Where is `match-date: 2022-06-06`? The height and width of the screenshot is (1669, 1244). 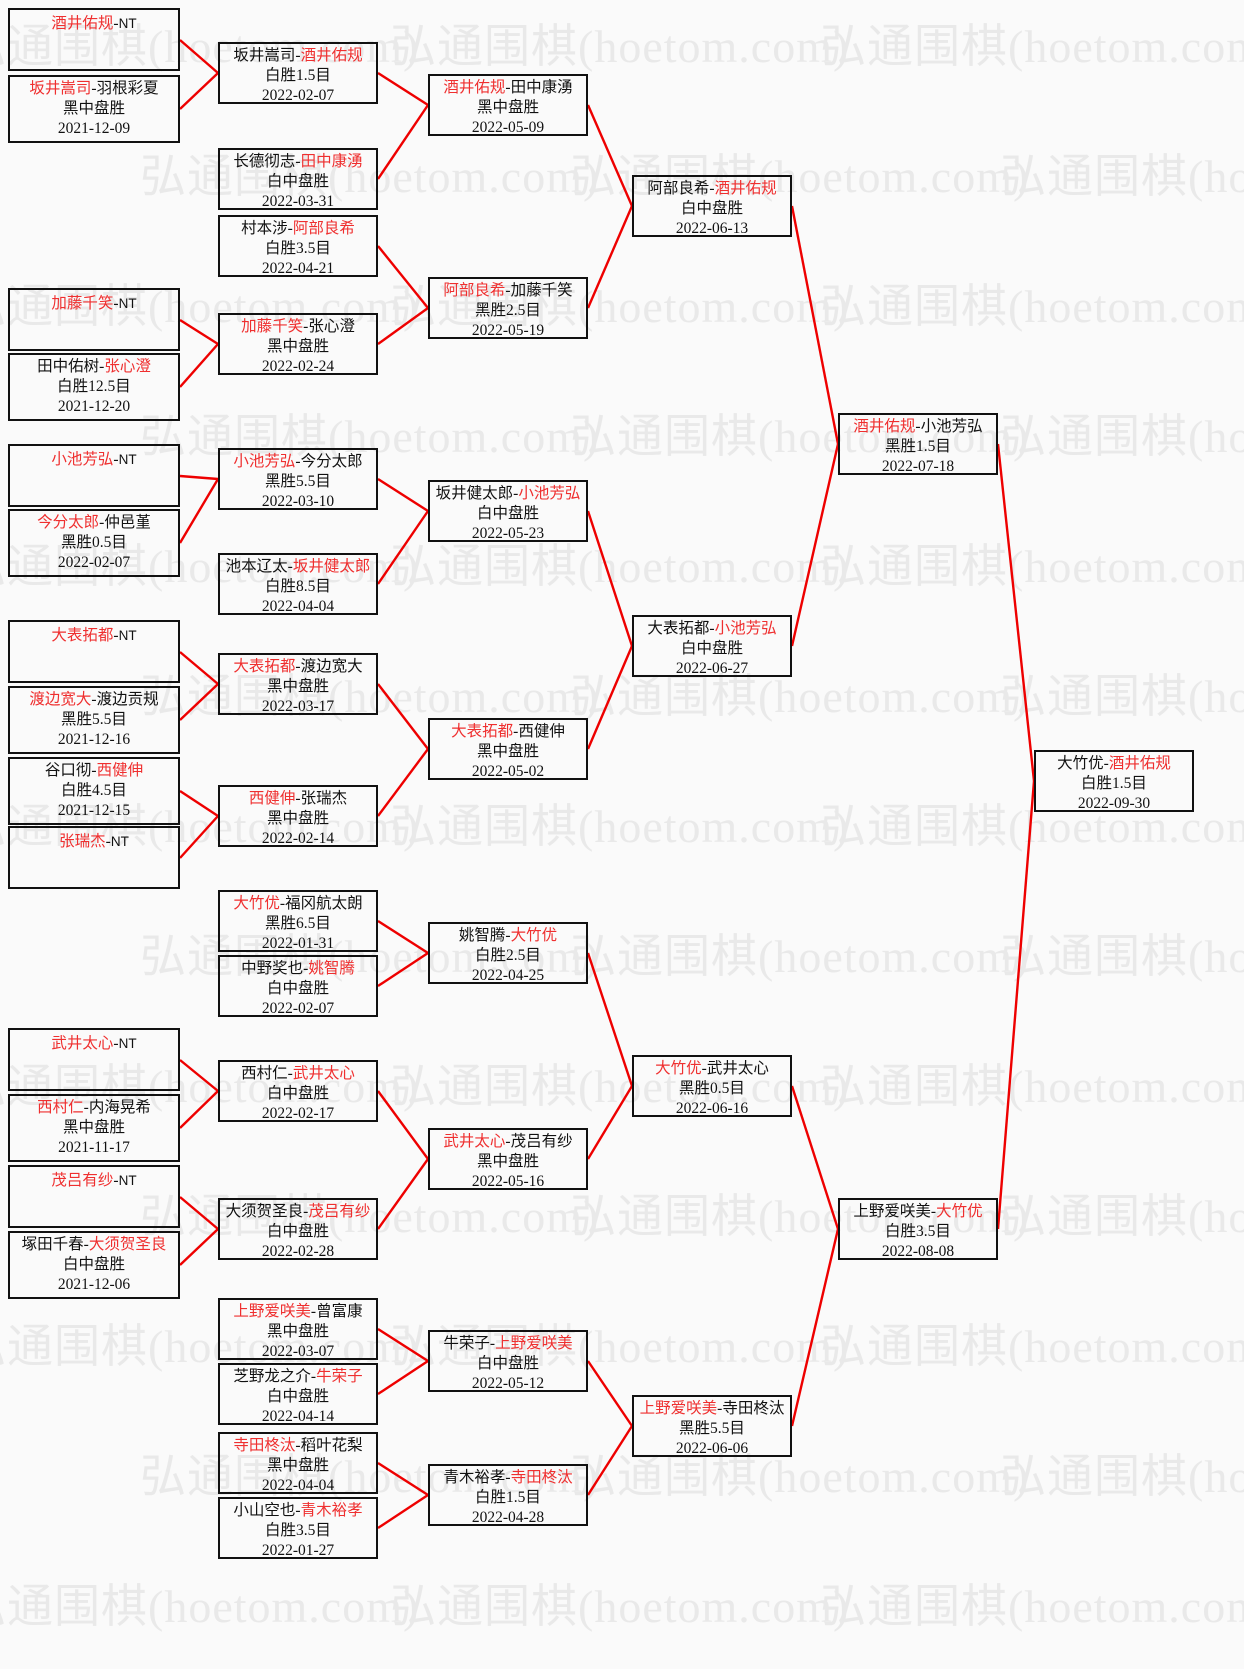 match-date: 2022-06-06 is located at coordinates (712, 1448).